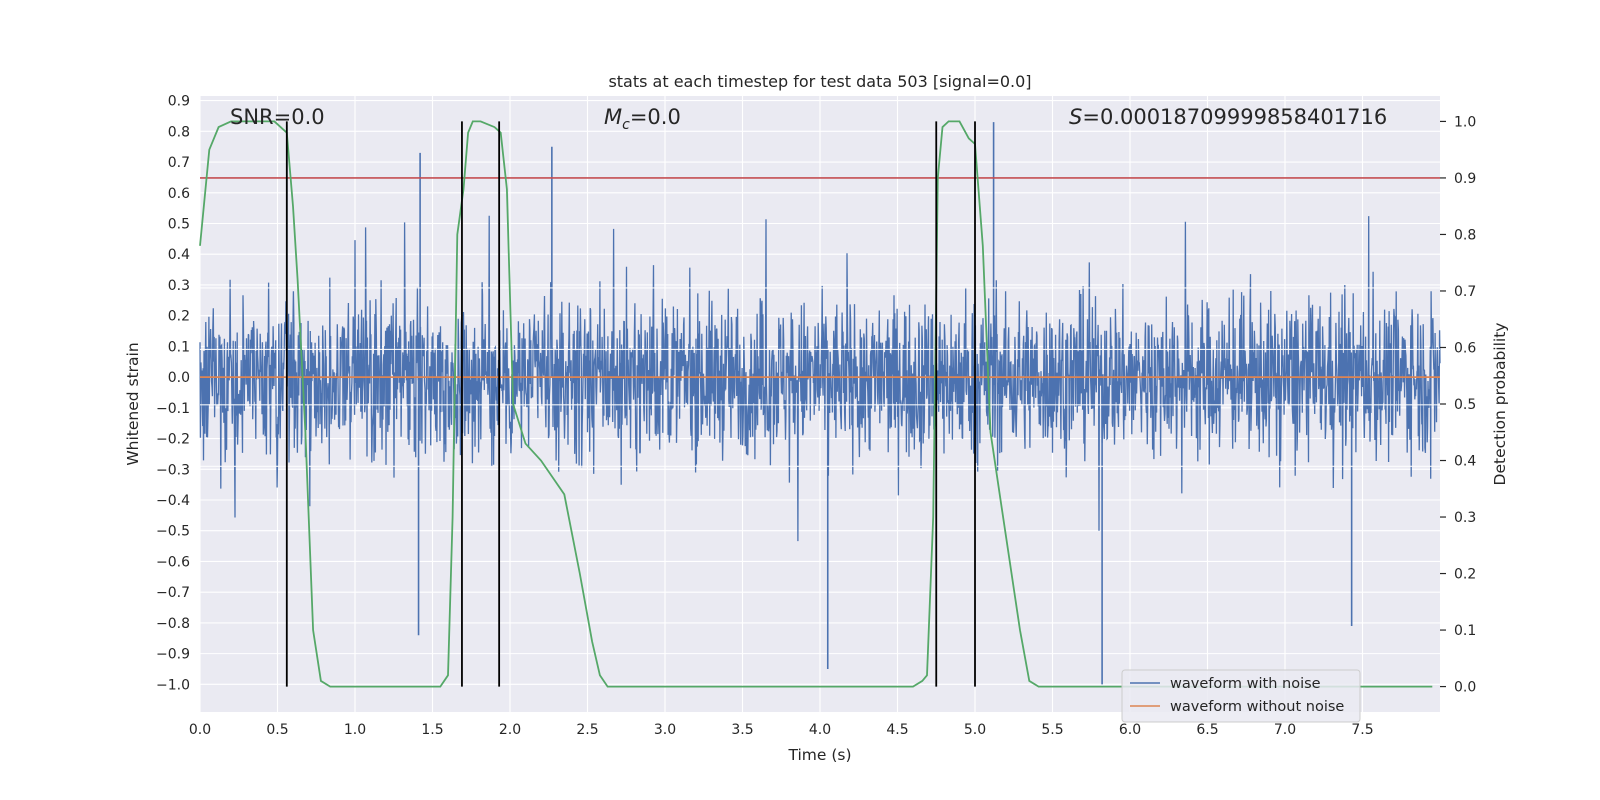 The height and width of the screenshot is (800, 1600). Describe the element at coordinates (277, 117) in the screenshot. I see `snr-annotation: SNR=0.0` at that location.